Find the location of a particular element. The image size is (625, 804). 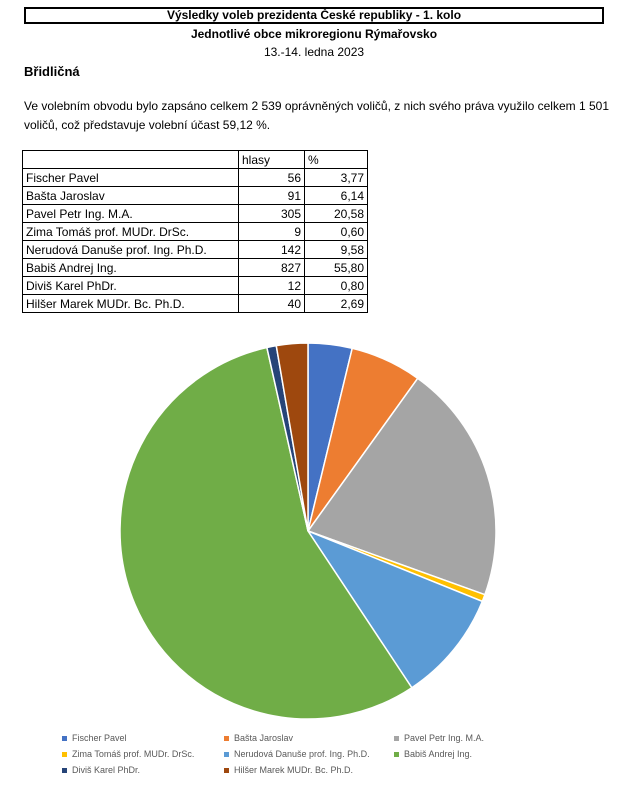

candidate-percent: 0,60 is located at coordinates (336, 231).